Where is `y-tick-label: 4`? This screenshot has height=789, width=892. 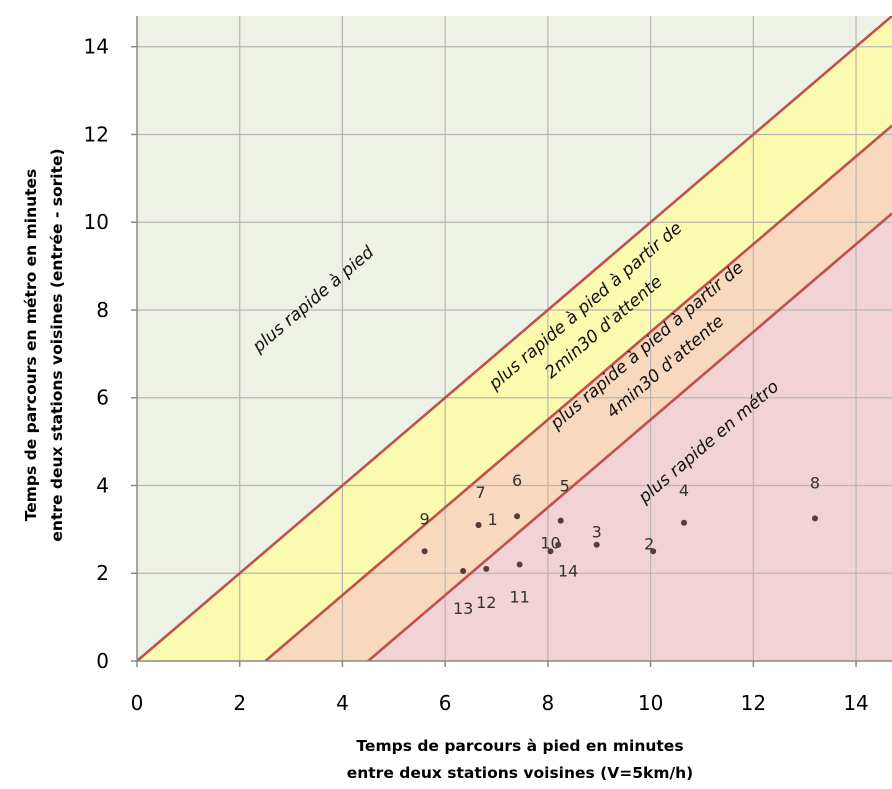 y-tick-label: 4 is located at coordinates (102, 485).